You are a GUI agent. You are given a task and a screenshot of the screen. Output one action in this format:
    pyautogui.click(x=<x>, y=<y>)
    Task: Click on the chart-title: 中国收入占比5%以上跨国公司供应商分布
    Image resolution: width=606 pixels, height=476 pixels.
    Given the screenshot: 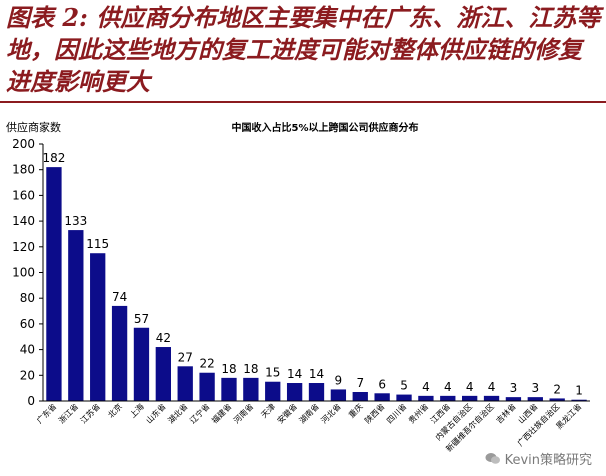 What is the action you would take?
    pyautogui.click(x=325, y=127)
    